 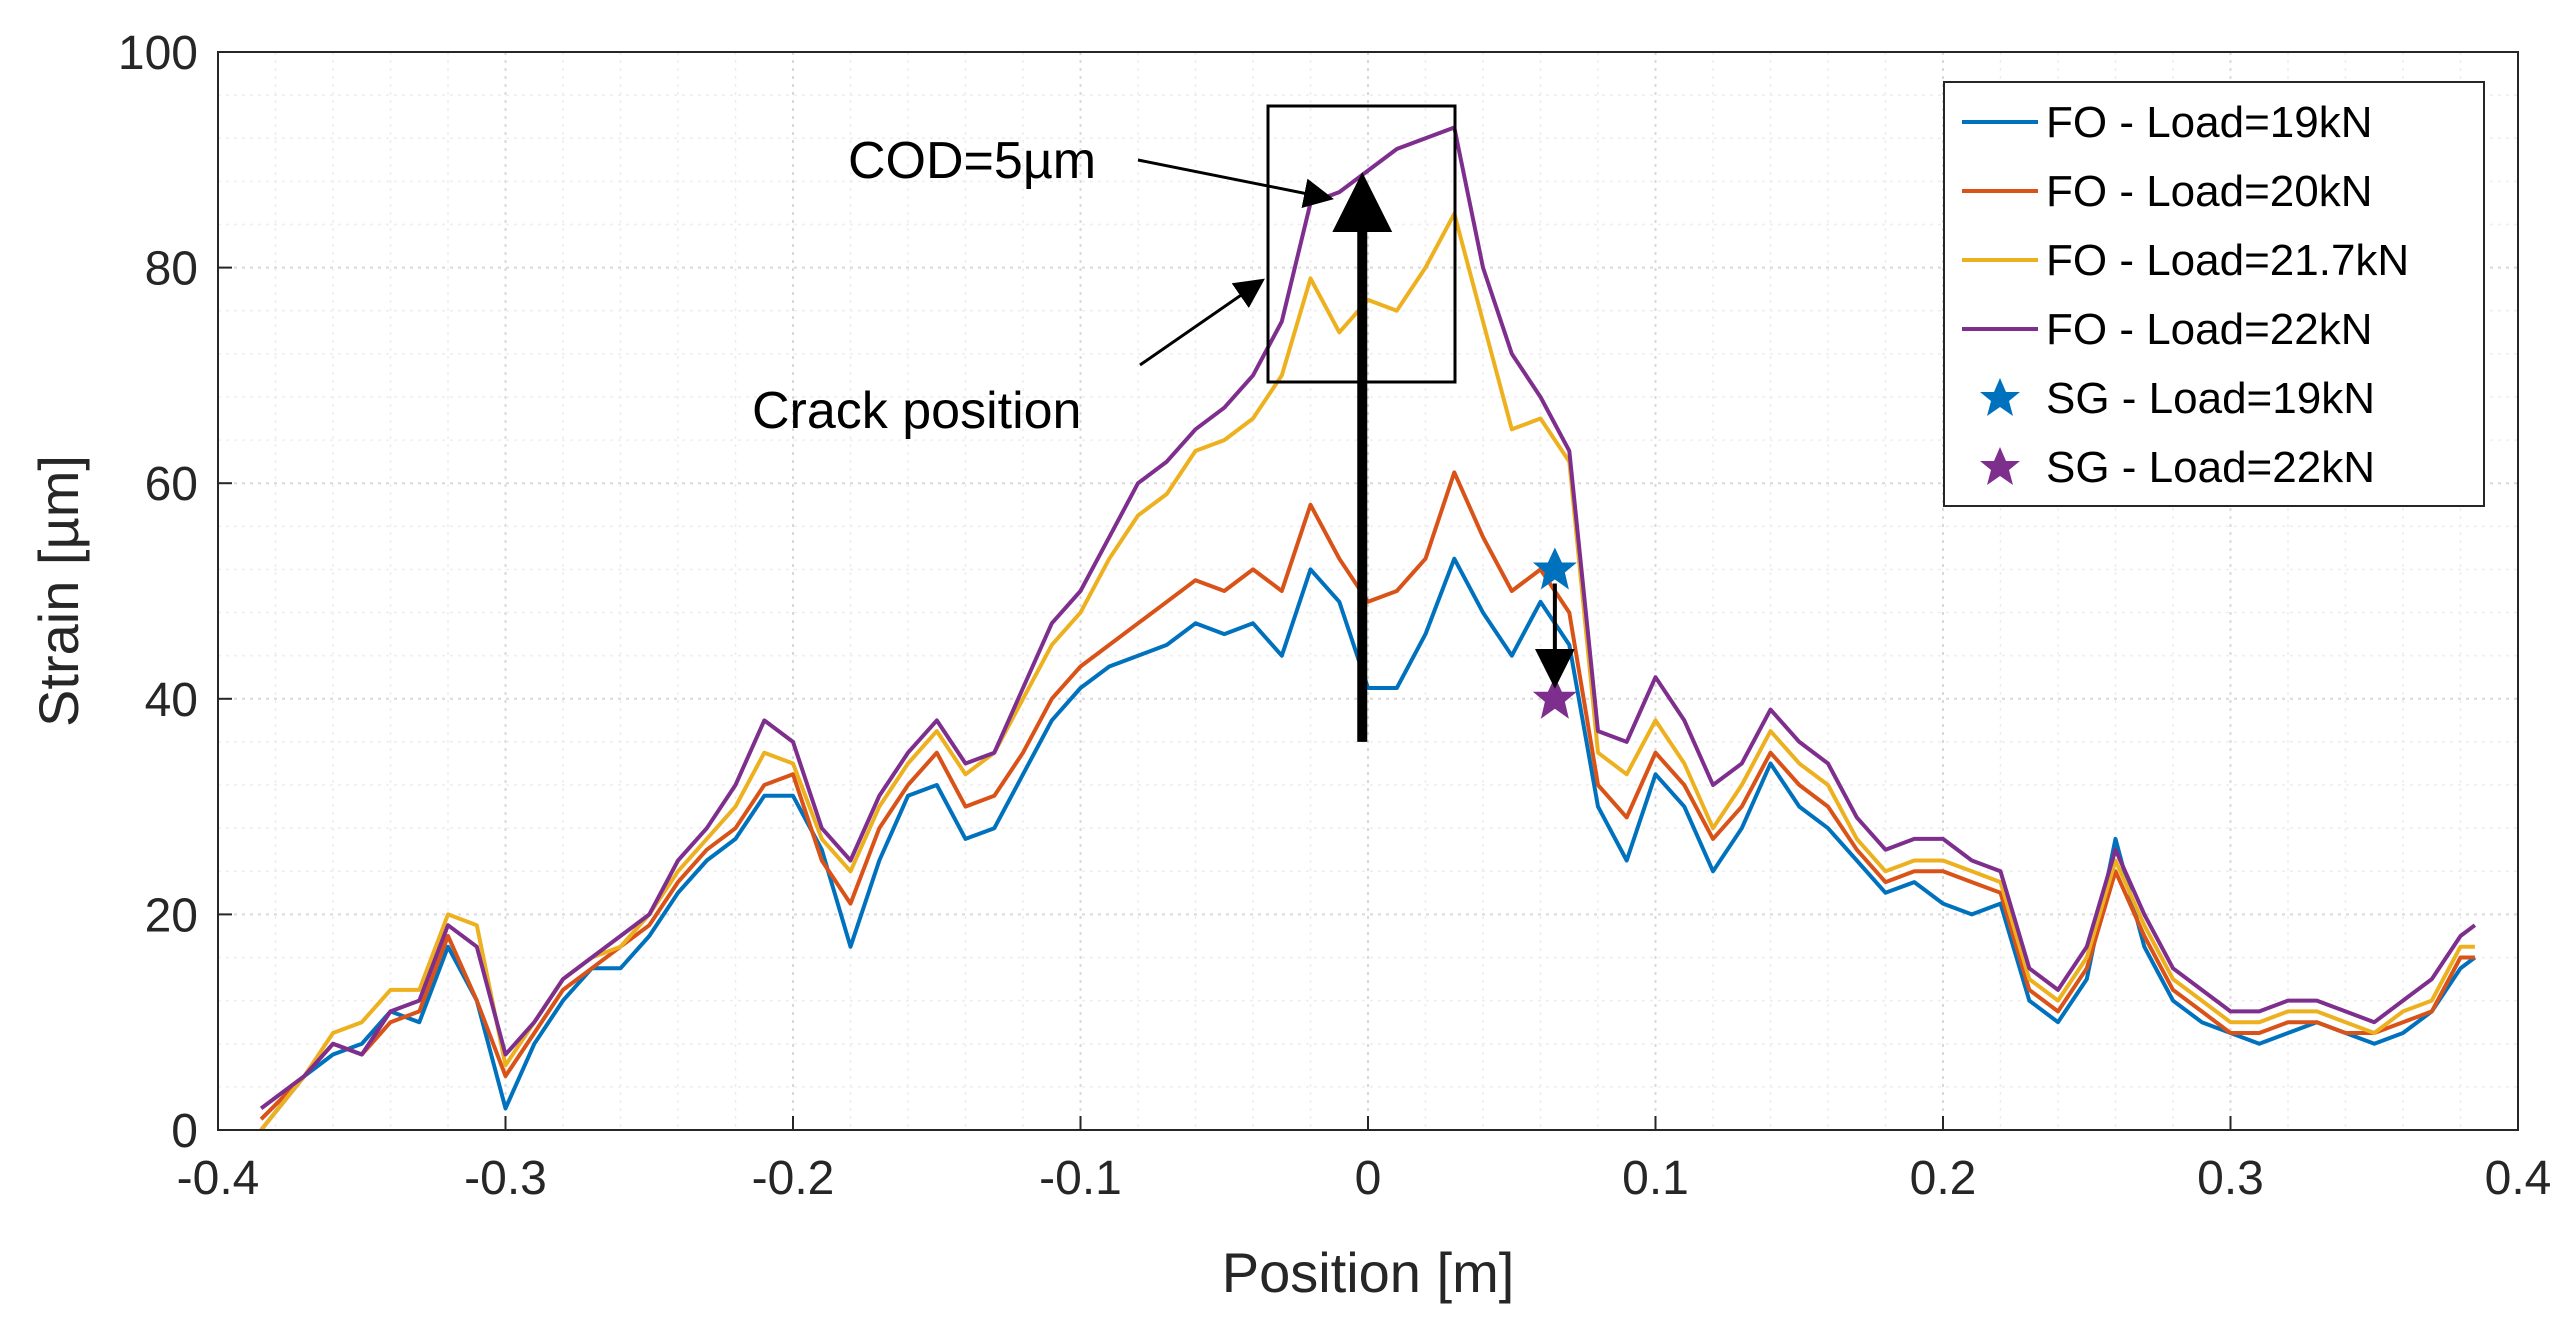 I want to click on x-tick-label: -0.4, so click(x=218, y=1178).